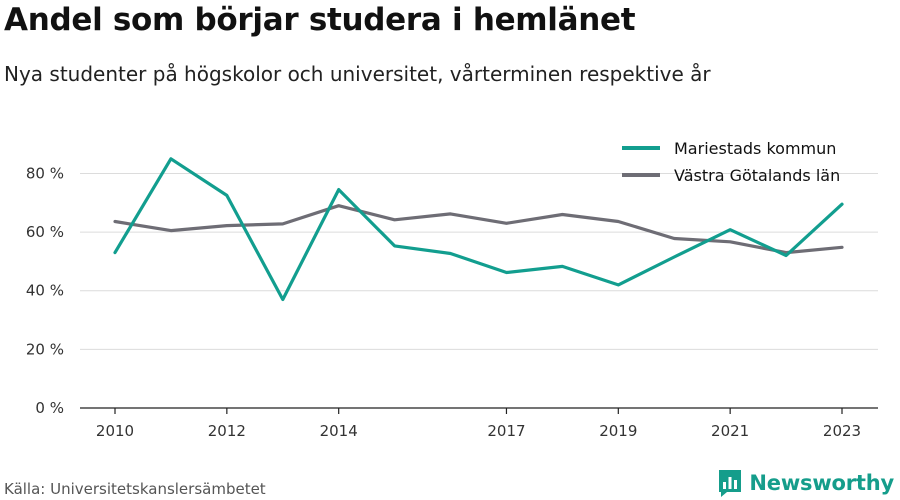 The image size is (900, 500). I want to click on newsworthy-logo-icon, so click(730, 483).